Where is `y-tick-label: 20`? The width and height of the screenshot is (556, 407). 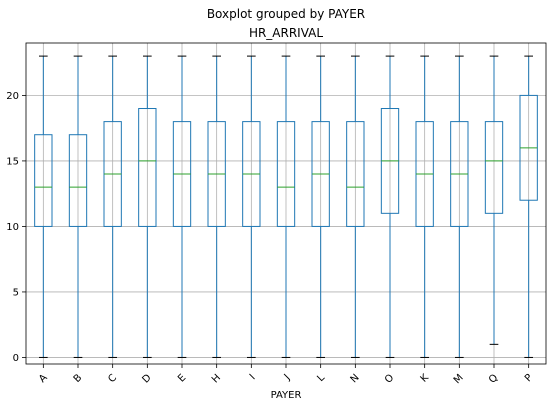
y-tick-label: 20 is located at coordinates (12, 96).